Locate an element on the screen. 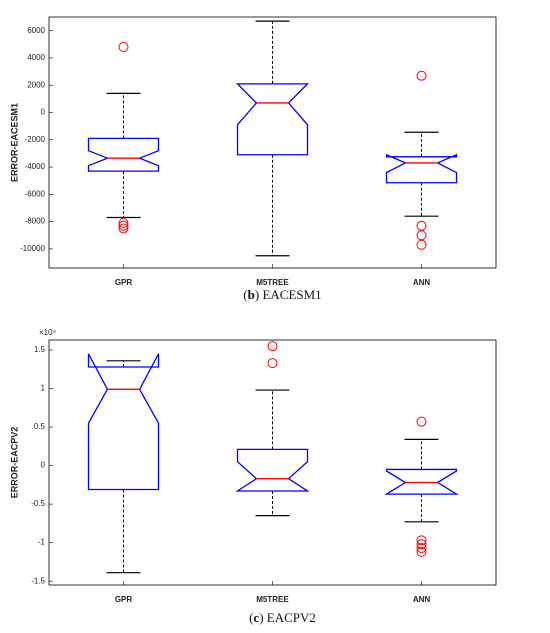 The width and height of the screenshot is (550, 633). y-exponent: ×10⁴ is located at coordinates (48, 332).